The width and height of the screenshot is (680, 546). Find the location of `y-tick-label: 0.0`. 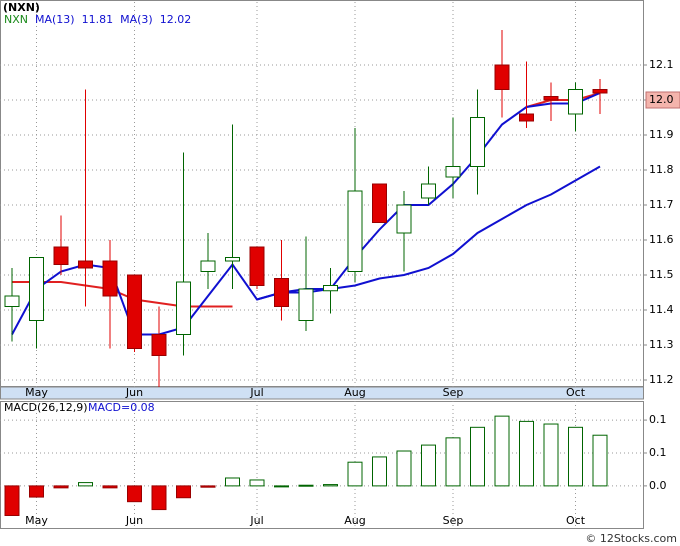

y-tick-label: 0.0 is located at coordinates (658, 485).